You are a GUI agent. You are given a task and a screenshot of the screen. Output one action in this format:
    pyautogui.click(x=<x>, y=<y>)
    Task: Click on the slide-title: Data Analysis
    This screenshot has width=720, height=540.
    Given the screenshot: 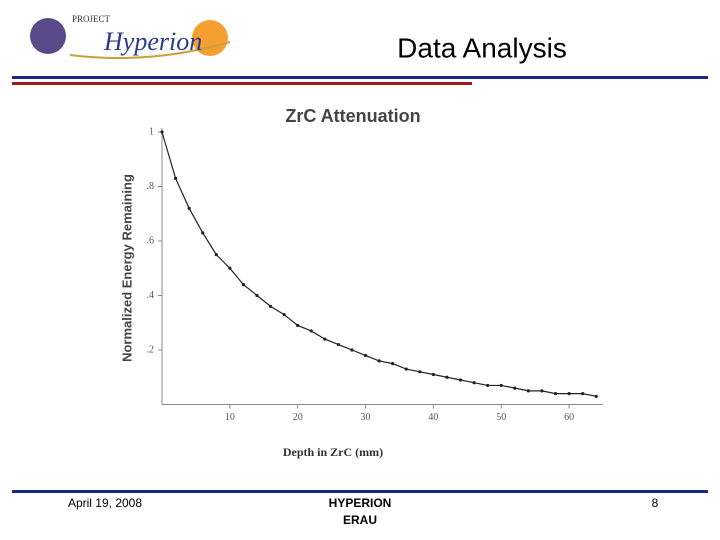 What is the action you would take?
    pyautogui.click(x=482, y=47)
    